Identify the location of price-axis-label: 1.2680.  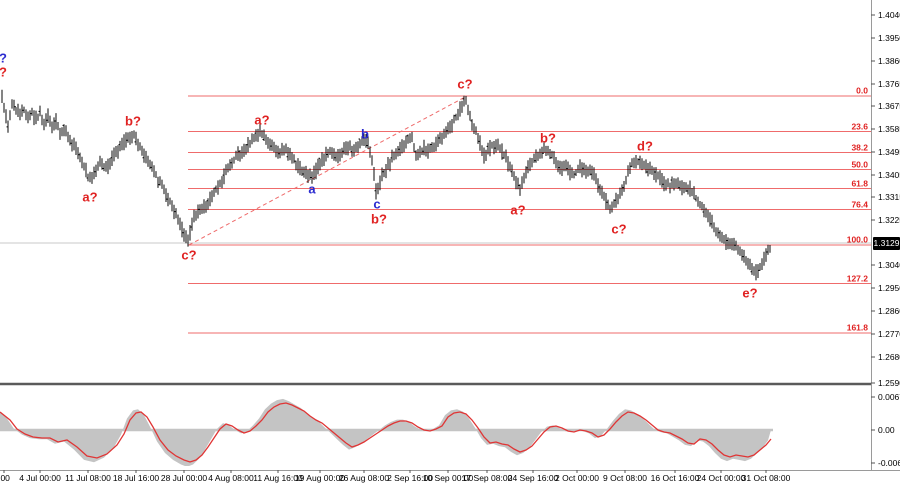
(889, 357).